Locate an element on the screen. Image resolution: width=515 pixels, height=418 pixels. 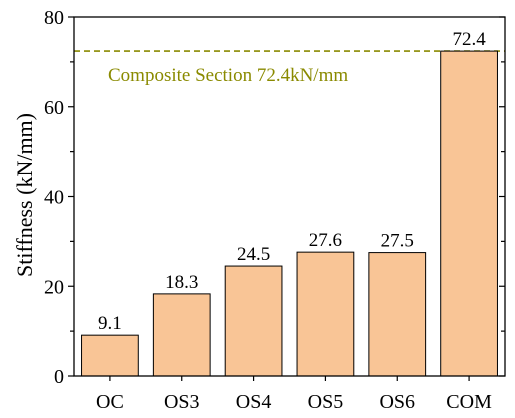
bar-os3 is located at coordinates (181, 335).